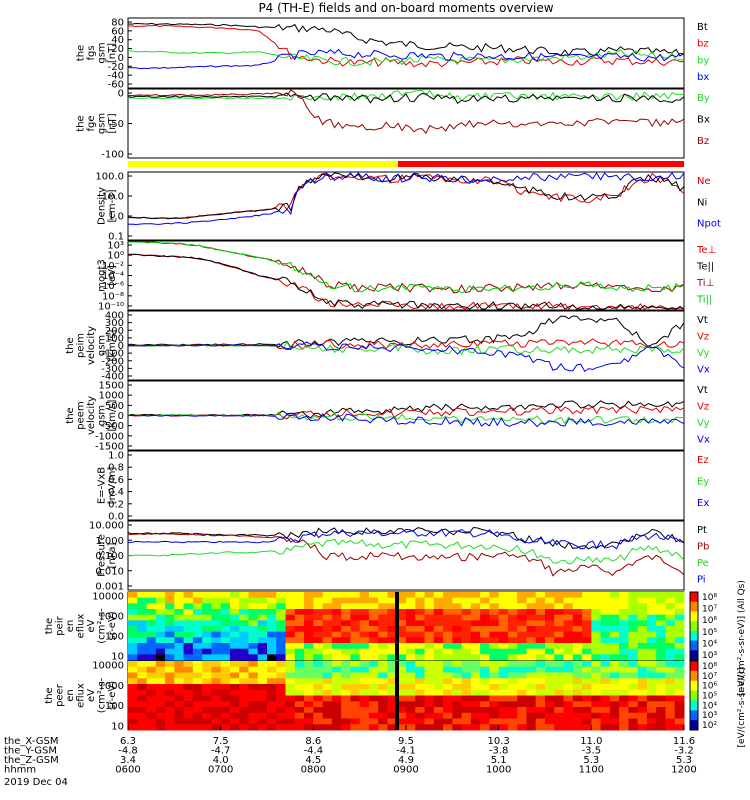 The width and height of the screenshot is (750, 800). What do you see at coordinates (121, 58) in the screenshot?
I see `y-tick-label: 0` at bounding box center [121, 58].